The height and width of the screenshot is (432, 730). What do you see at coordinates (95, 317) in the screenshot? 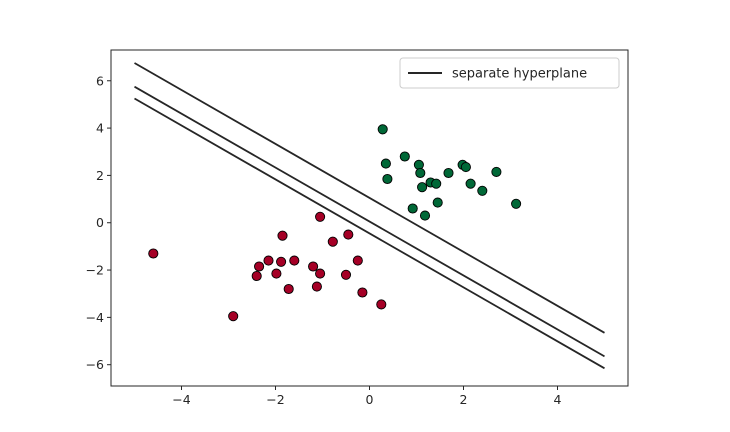
I see `y-tick-label: −4` at bounding box center [95, 317].